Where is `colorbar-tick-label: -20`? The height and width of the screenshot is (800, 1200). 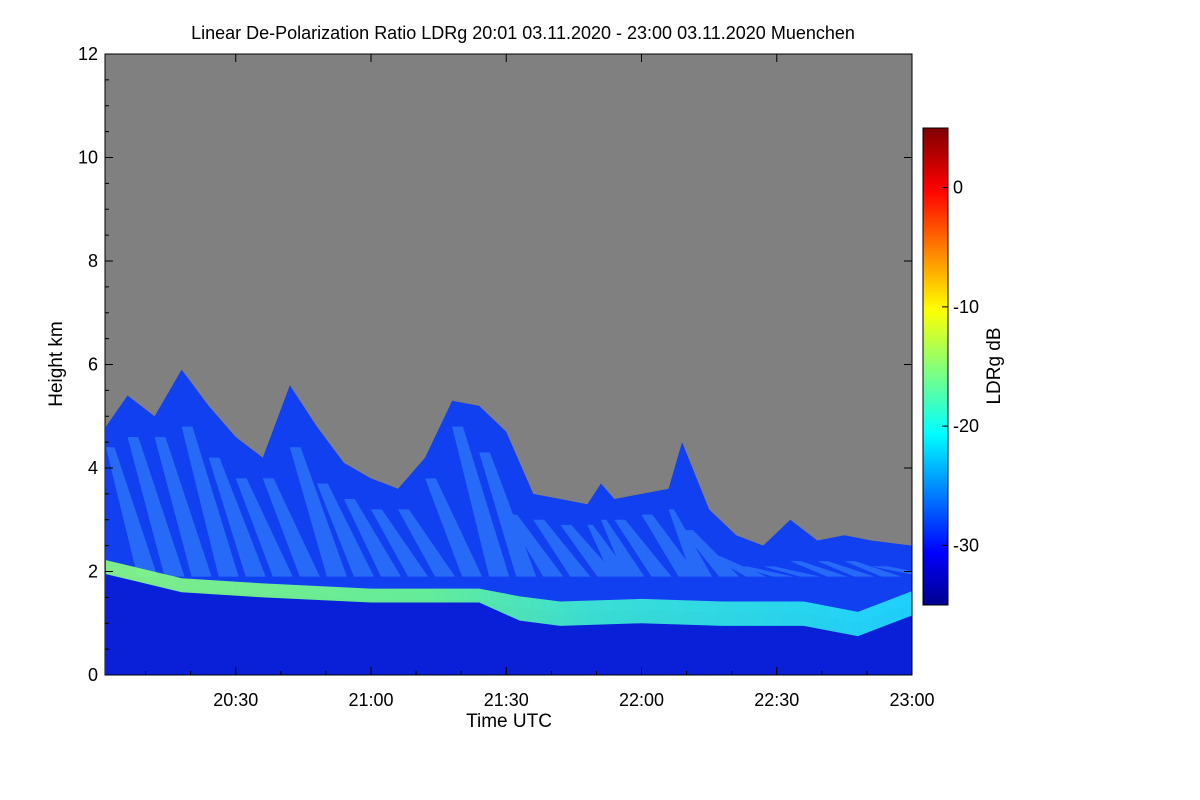 colorbar-tick-label: -20 is located at coordinates (966, 426).